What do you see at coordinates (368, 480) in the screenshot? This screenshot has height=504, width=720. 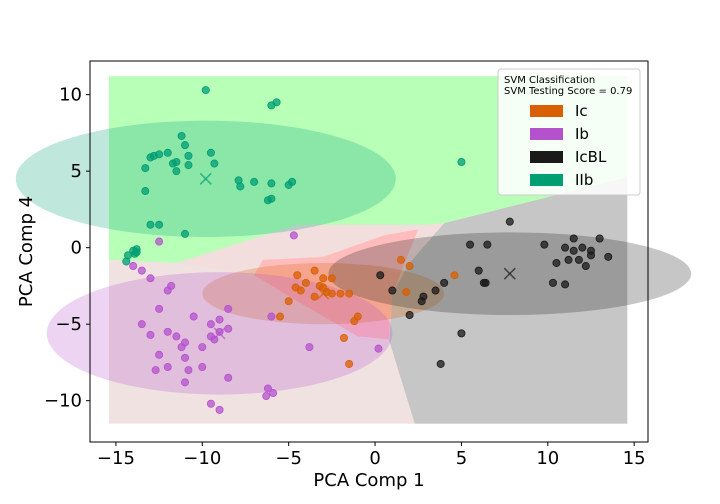 I see `x-axis-title: PCA Comp 1` at bounding box center [368, 480].